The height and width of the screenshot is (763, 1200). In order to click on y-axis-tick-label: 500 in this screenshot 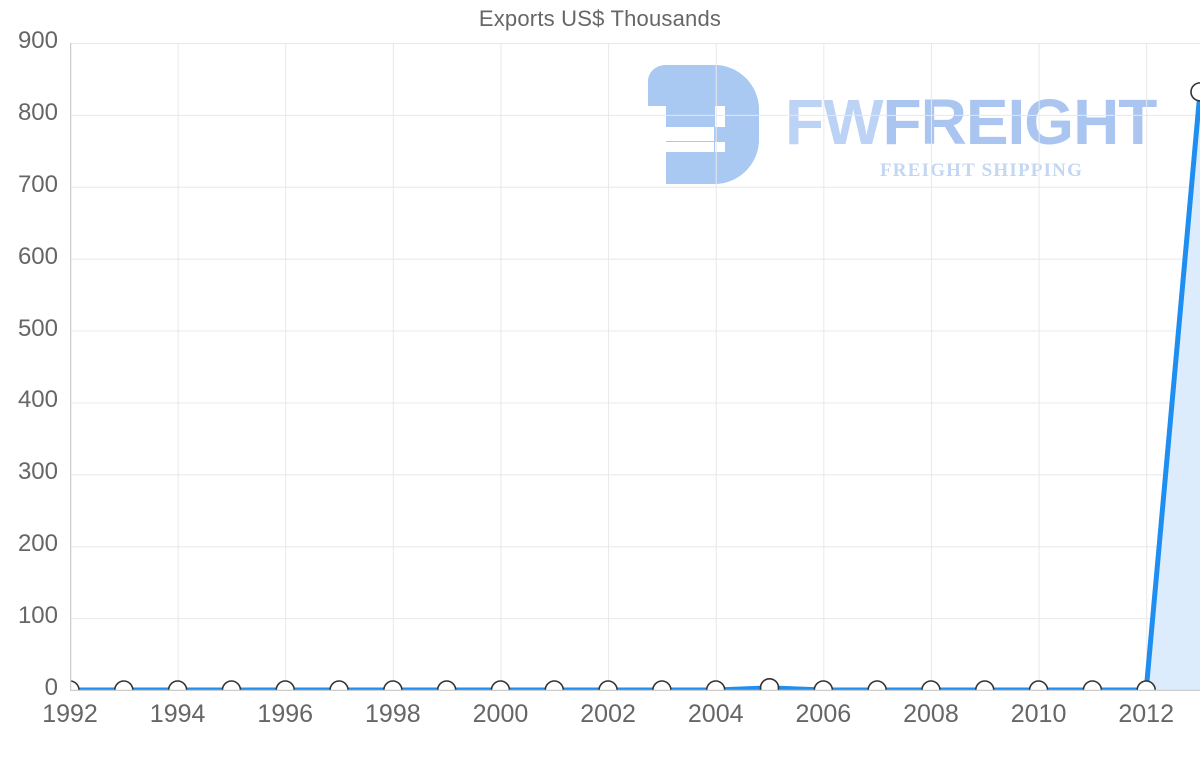, I will do `click(37, 328)`.